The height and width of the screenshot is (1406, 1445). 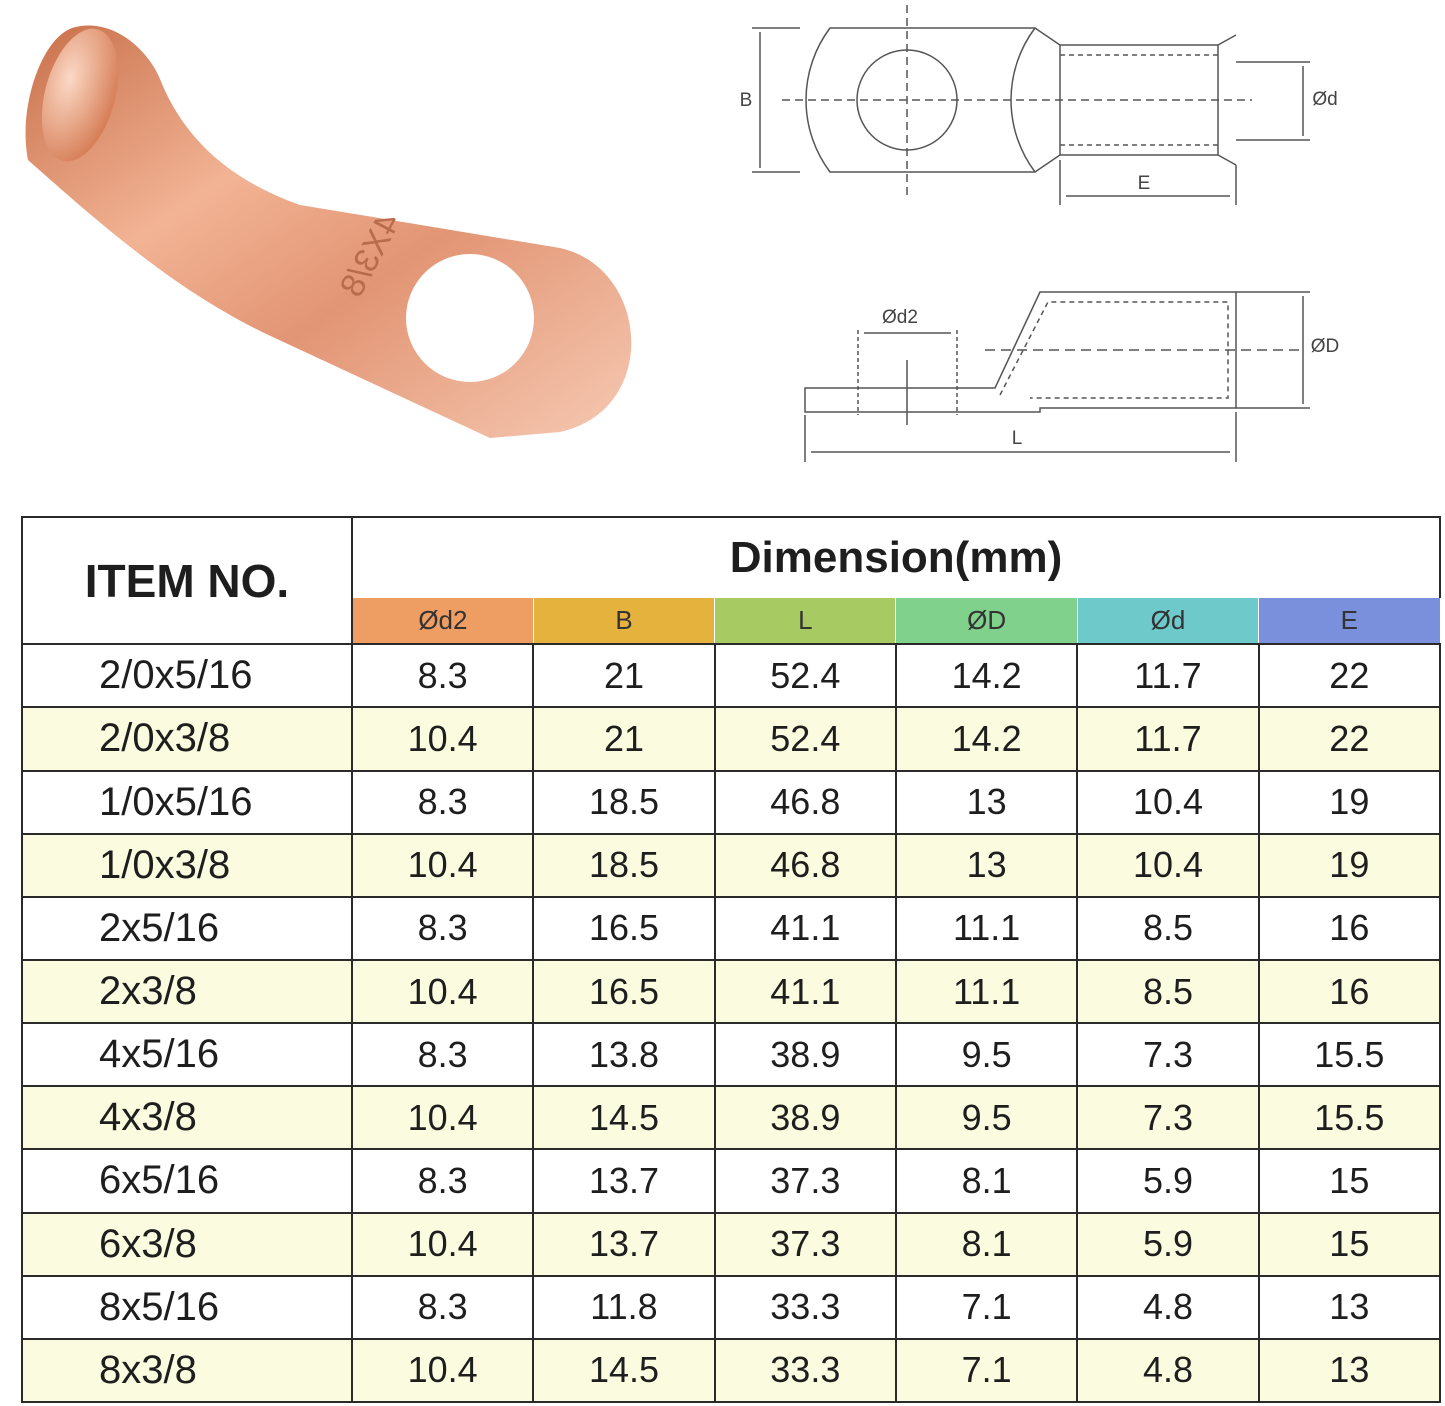 What do you see at coordinates (731, 1181) in the screenshot?
I see `data-row: 6x5/16 8.3 13.7 37.3 8.1 5.9 15` at bounding box center [731, 1181].